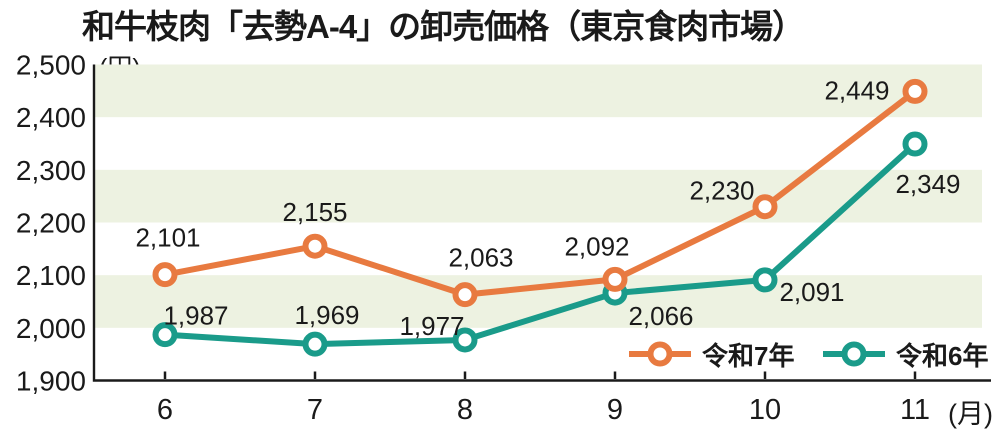 The height and width of the screenshot is (434, 1000). What do you see at coordinates (167, 238) in the screenshot?
I see `series-0-value-label: 2,101` at bounding box center [167, 238].